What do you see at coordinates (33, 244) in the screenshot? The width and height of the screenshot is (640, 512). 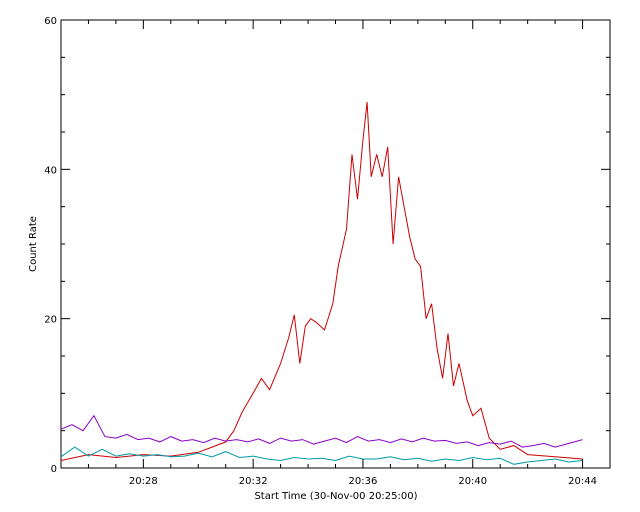 I see `y-axis-label: Count Rate` at bounding box center [33, 244].